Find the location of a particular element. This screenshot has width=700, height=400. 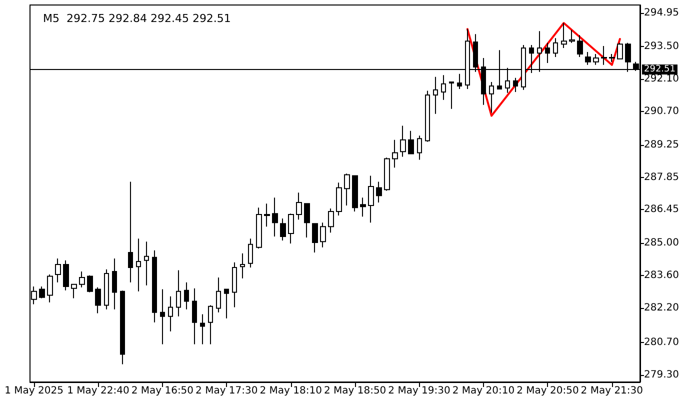

y-tick-label: 279.30 is located at coordinates (661, 375).